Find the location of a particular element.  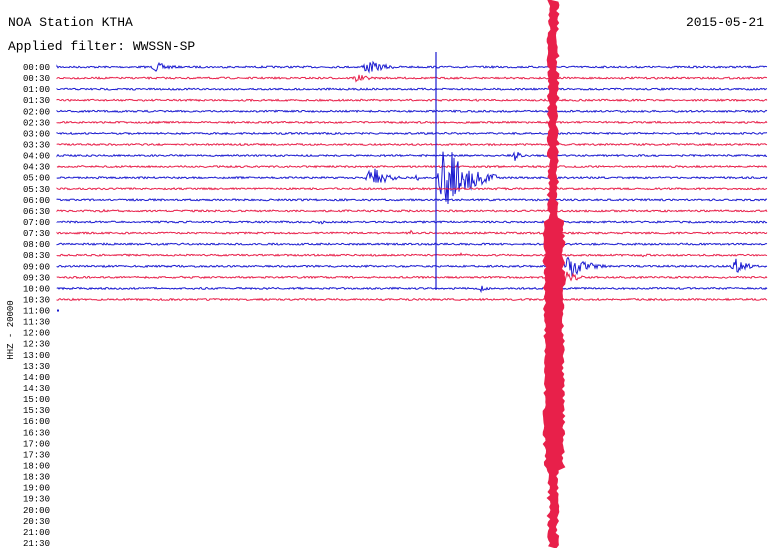

row-label: 06:30 is located at coordinates (36, 212).